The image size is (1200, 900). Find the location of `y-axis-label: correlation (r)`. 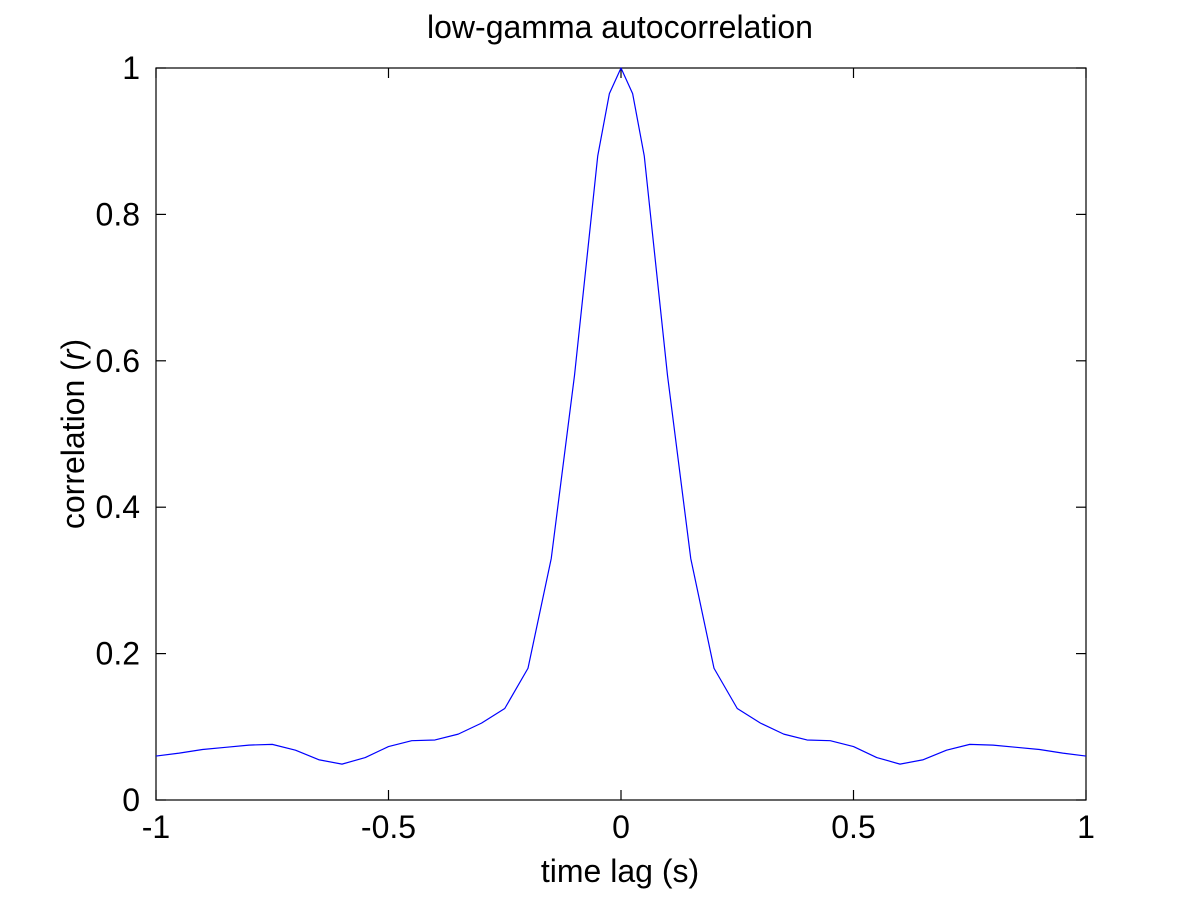

y-axis-label: correlation (r) is located at coordinates (73, 434).